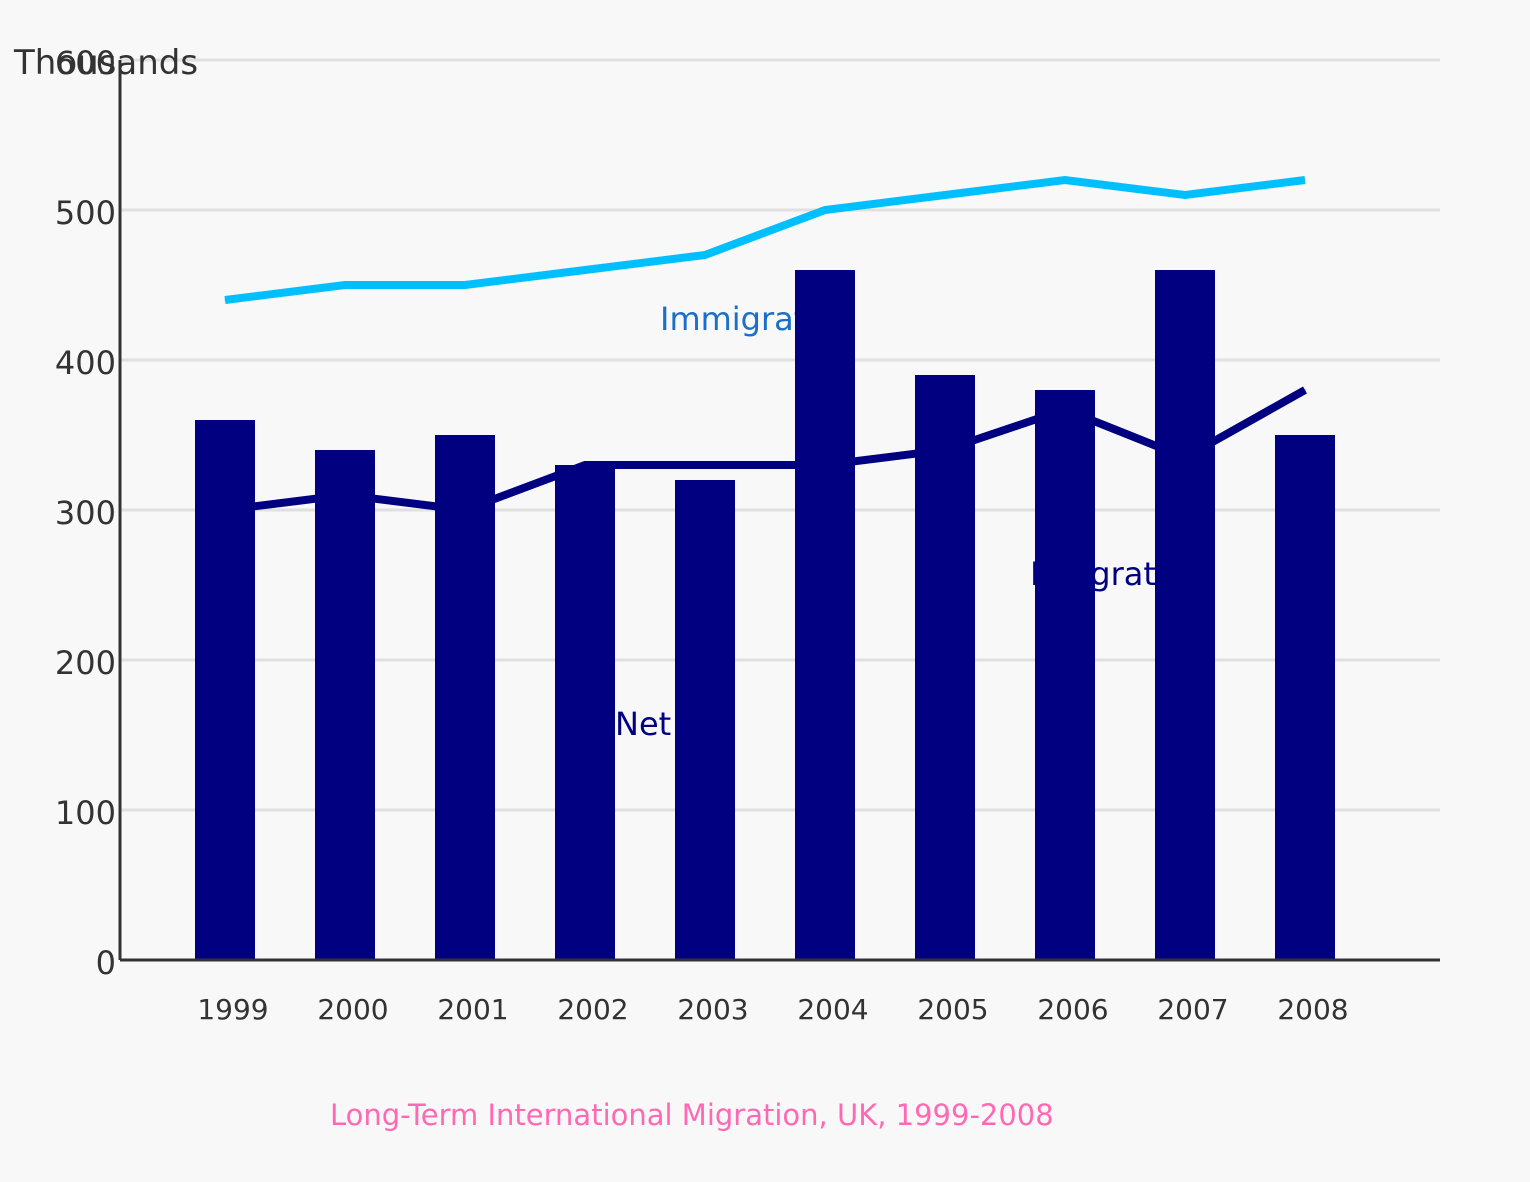  What do you see at coordinates (85, 813) in the screenshot?
I see `y-tick-label: 100` at bounding box center [85, 813].